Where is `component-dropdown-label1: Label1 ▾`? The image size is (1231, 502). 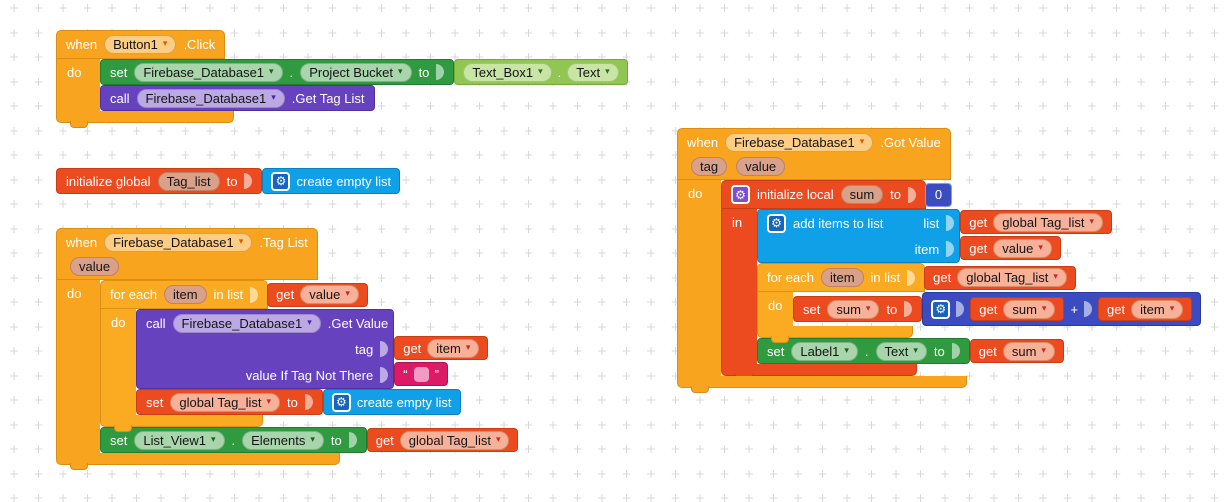
component-dropdown-label1: Label1 ▾ is located at coordinates (824, 351).